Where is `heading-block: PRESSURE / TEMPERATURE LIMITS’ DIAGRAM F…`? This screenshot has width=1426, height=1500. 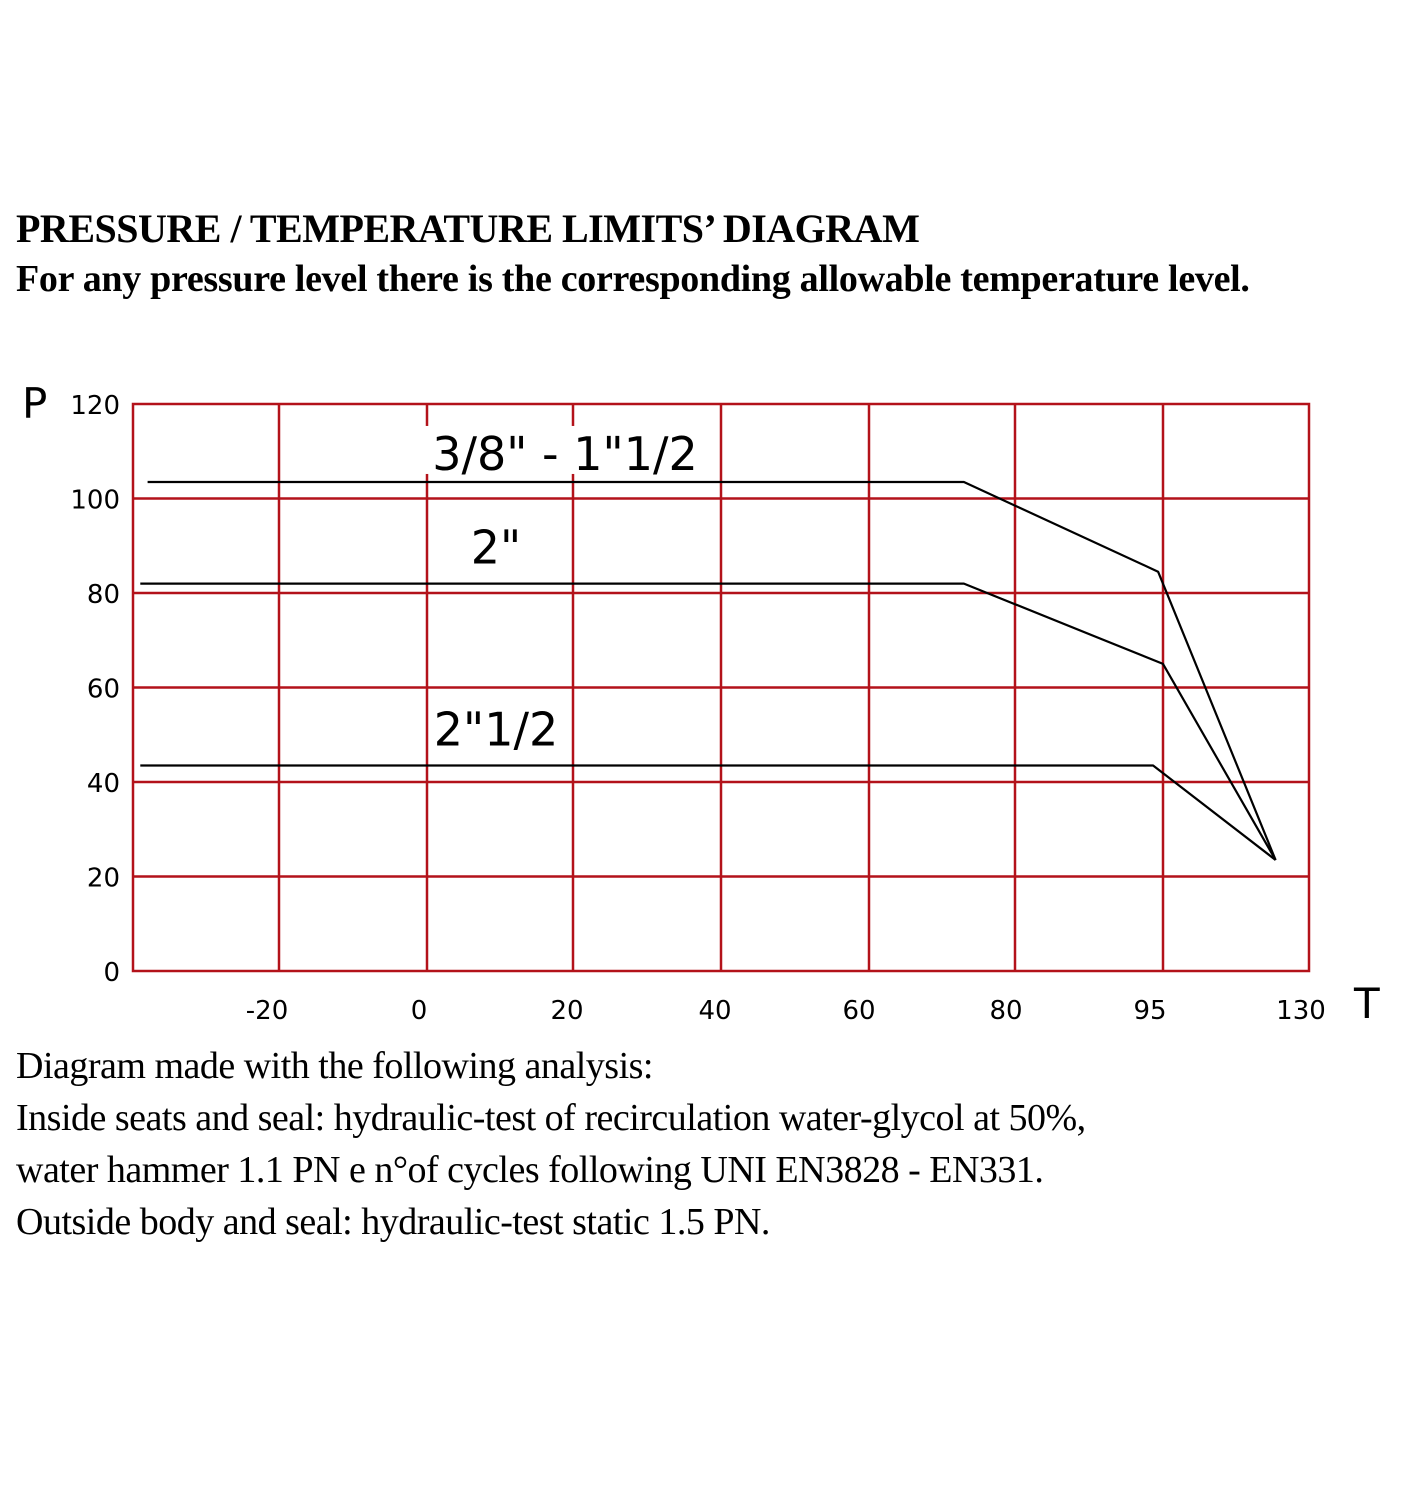
heading-block: PRESSURE / TEMPERATURE LIMITS’ DIAGRAM F… is located at coordinates (711, 255).